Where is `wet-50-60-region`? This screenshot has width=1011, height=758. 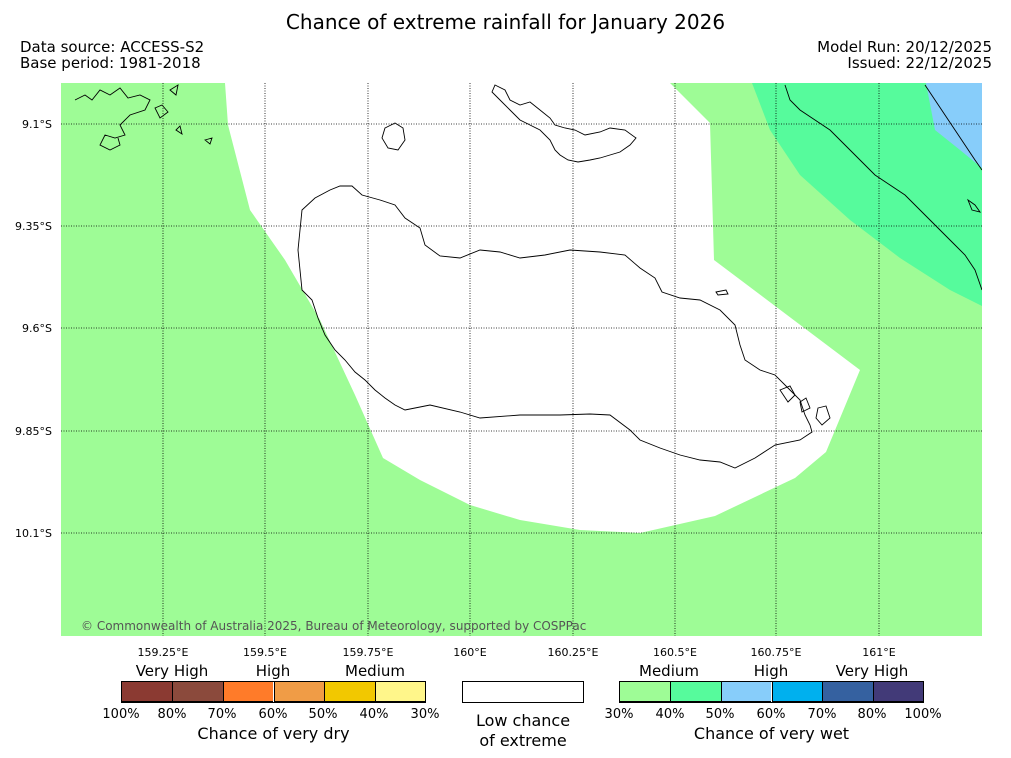 wet-50-60-region is located at coordinates (954, 125).